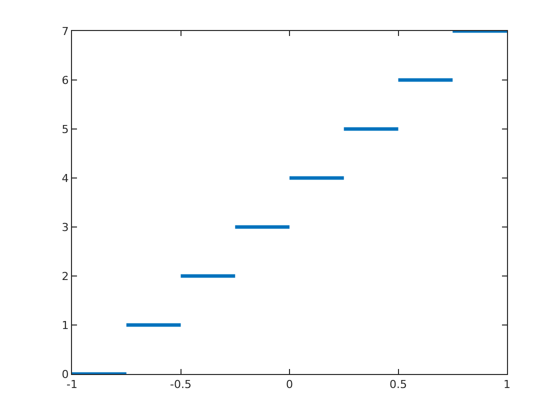  Describe the element at coordinates (65, 80) in the screenshot. I see `y-tick-label: 6` at that location.